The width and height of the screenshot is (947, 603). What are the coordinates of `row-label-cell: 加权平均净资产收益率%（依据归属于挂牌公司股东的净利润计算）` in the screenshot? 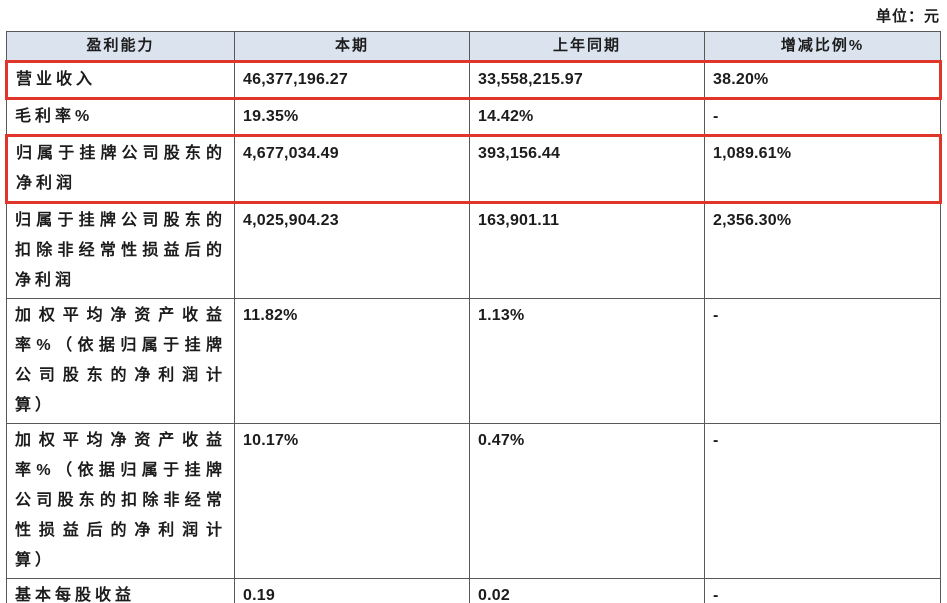 It's located at (120, 361).